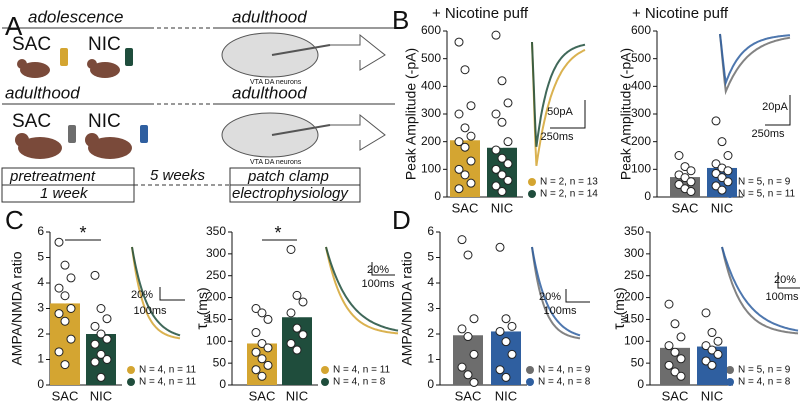 The height and width of the screenshot is (401, 800). I want to click on y-tick-label: 500, so click(431, 58).